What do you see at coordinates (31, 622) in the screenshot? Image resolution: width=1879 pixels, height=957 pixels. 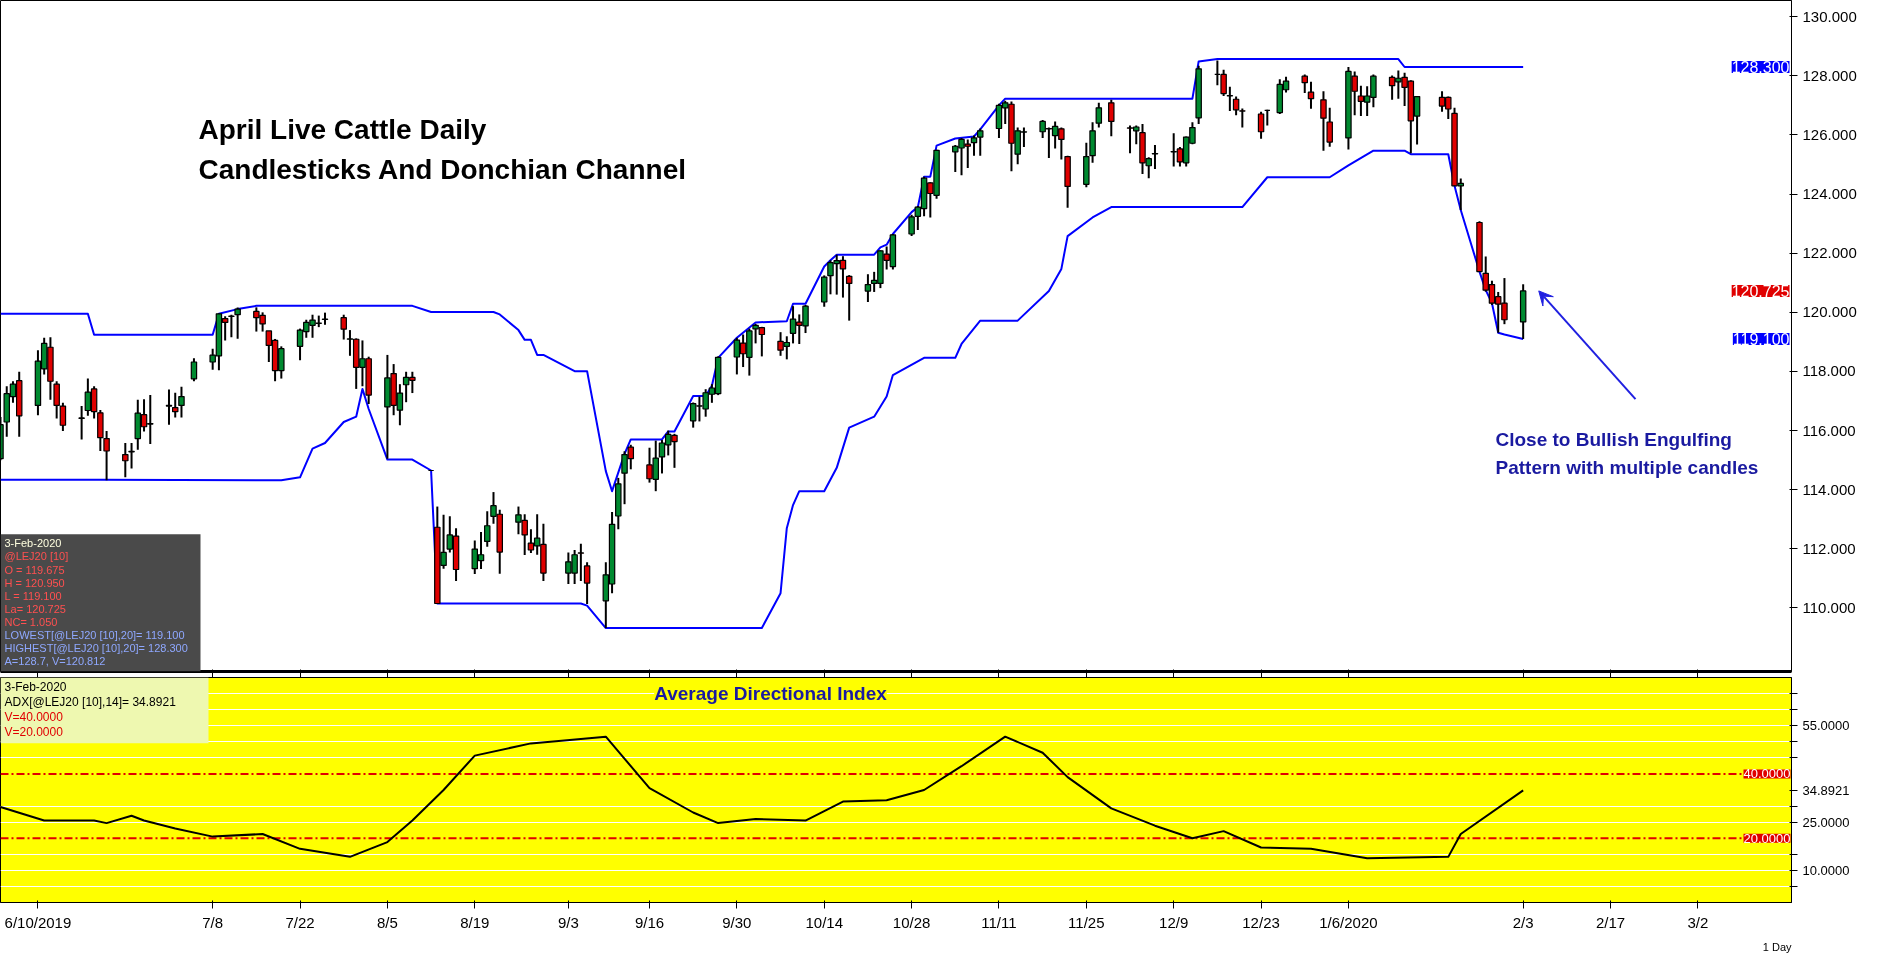 I see `annotation: NC= 1.050` at bounding box center [31, 622].